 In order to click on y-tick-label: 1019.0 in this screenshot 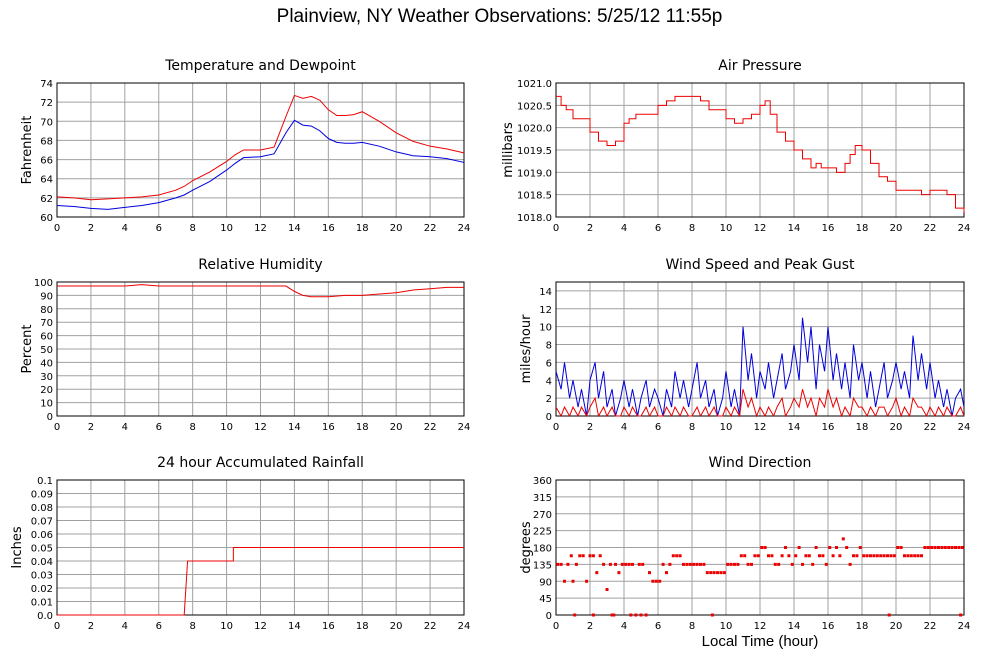, I will do `click(534, 173)`.